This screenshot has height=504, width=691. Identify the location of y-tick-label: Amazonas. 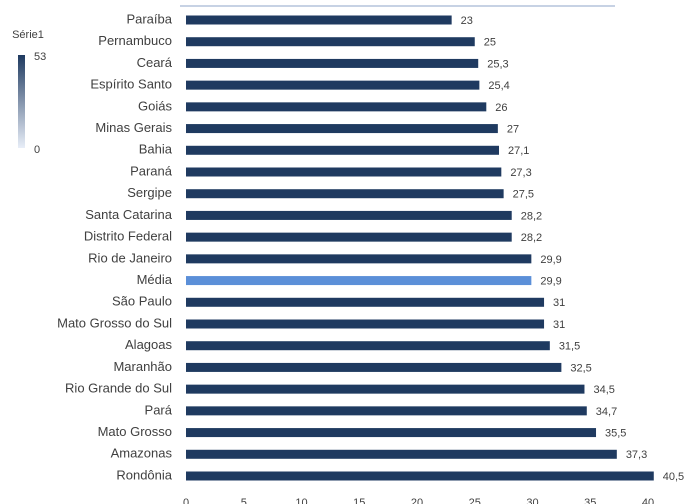
(142, 453).